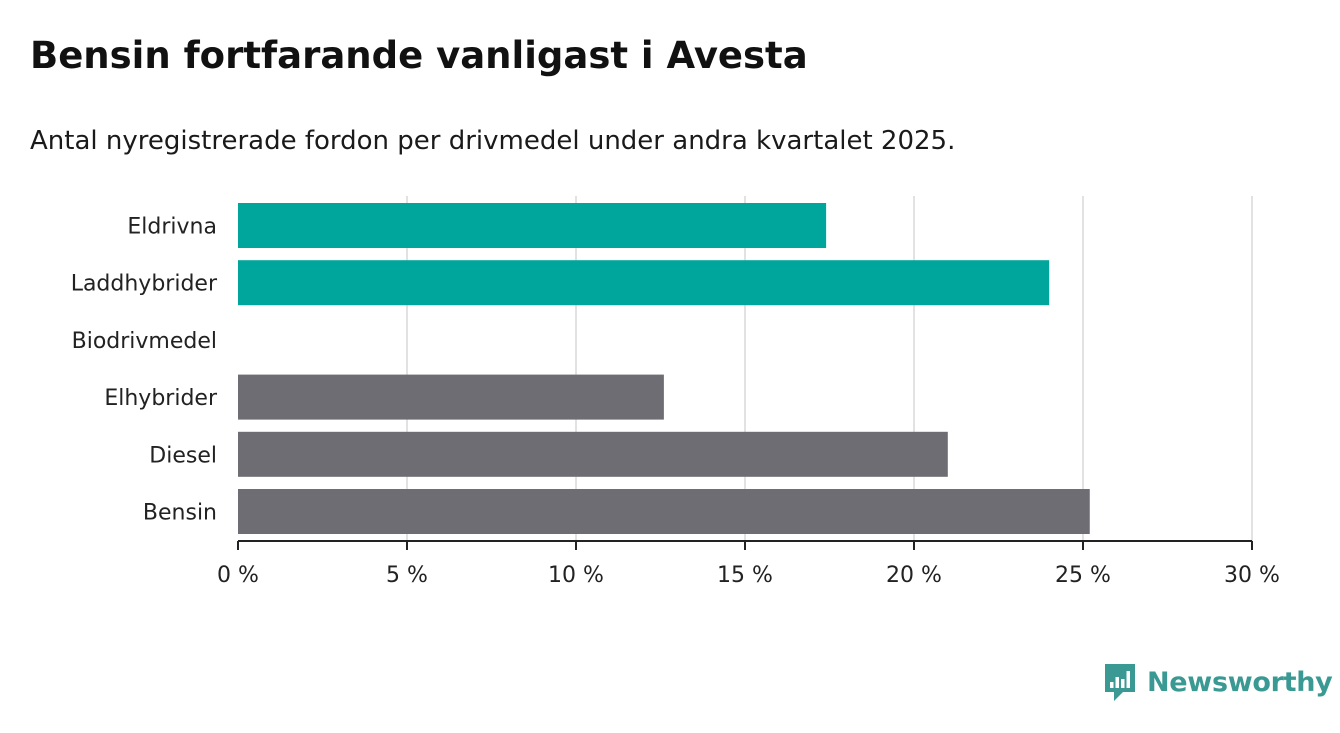 This screenshot has height=733, width=1340. I want to click on x-tick-label-5: 5 %, so click(407, 575).